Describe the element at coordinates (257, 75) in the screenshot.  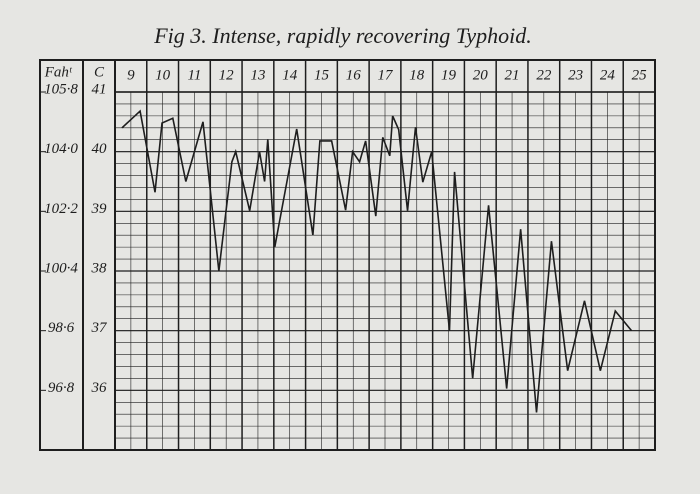
I see `x-tick-label: 13` at that location.